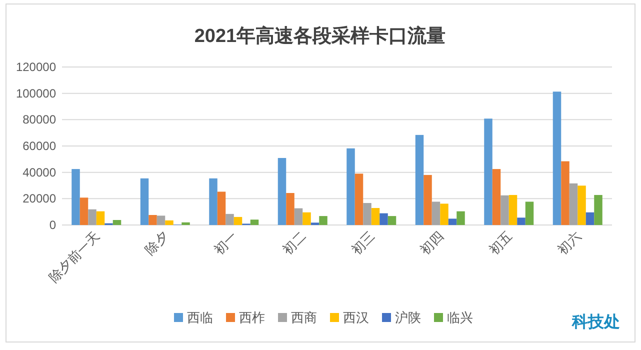  Describe the element at coordinates (39, 199) in the screenshot. I see `y-tick-label: 20000` at that location.